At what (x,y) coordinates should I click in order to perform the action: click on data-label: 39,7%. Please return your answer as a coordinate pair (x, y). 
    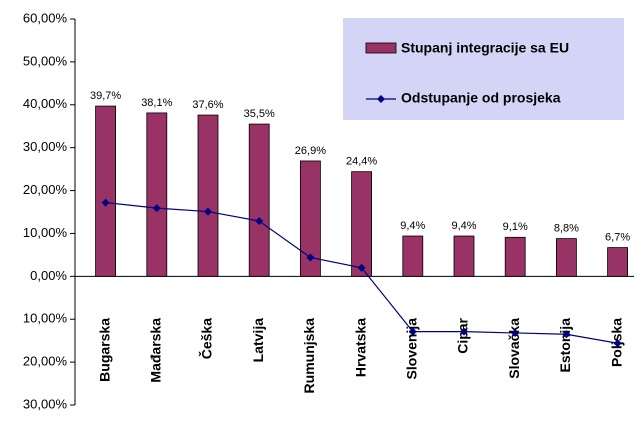
    Looking at the image, I should click on (105, 96).